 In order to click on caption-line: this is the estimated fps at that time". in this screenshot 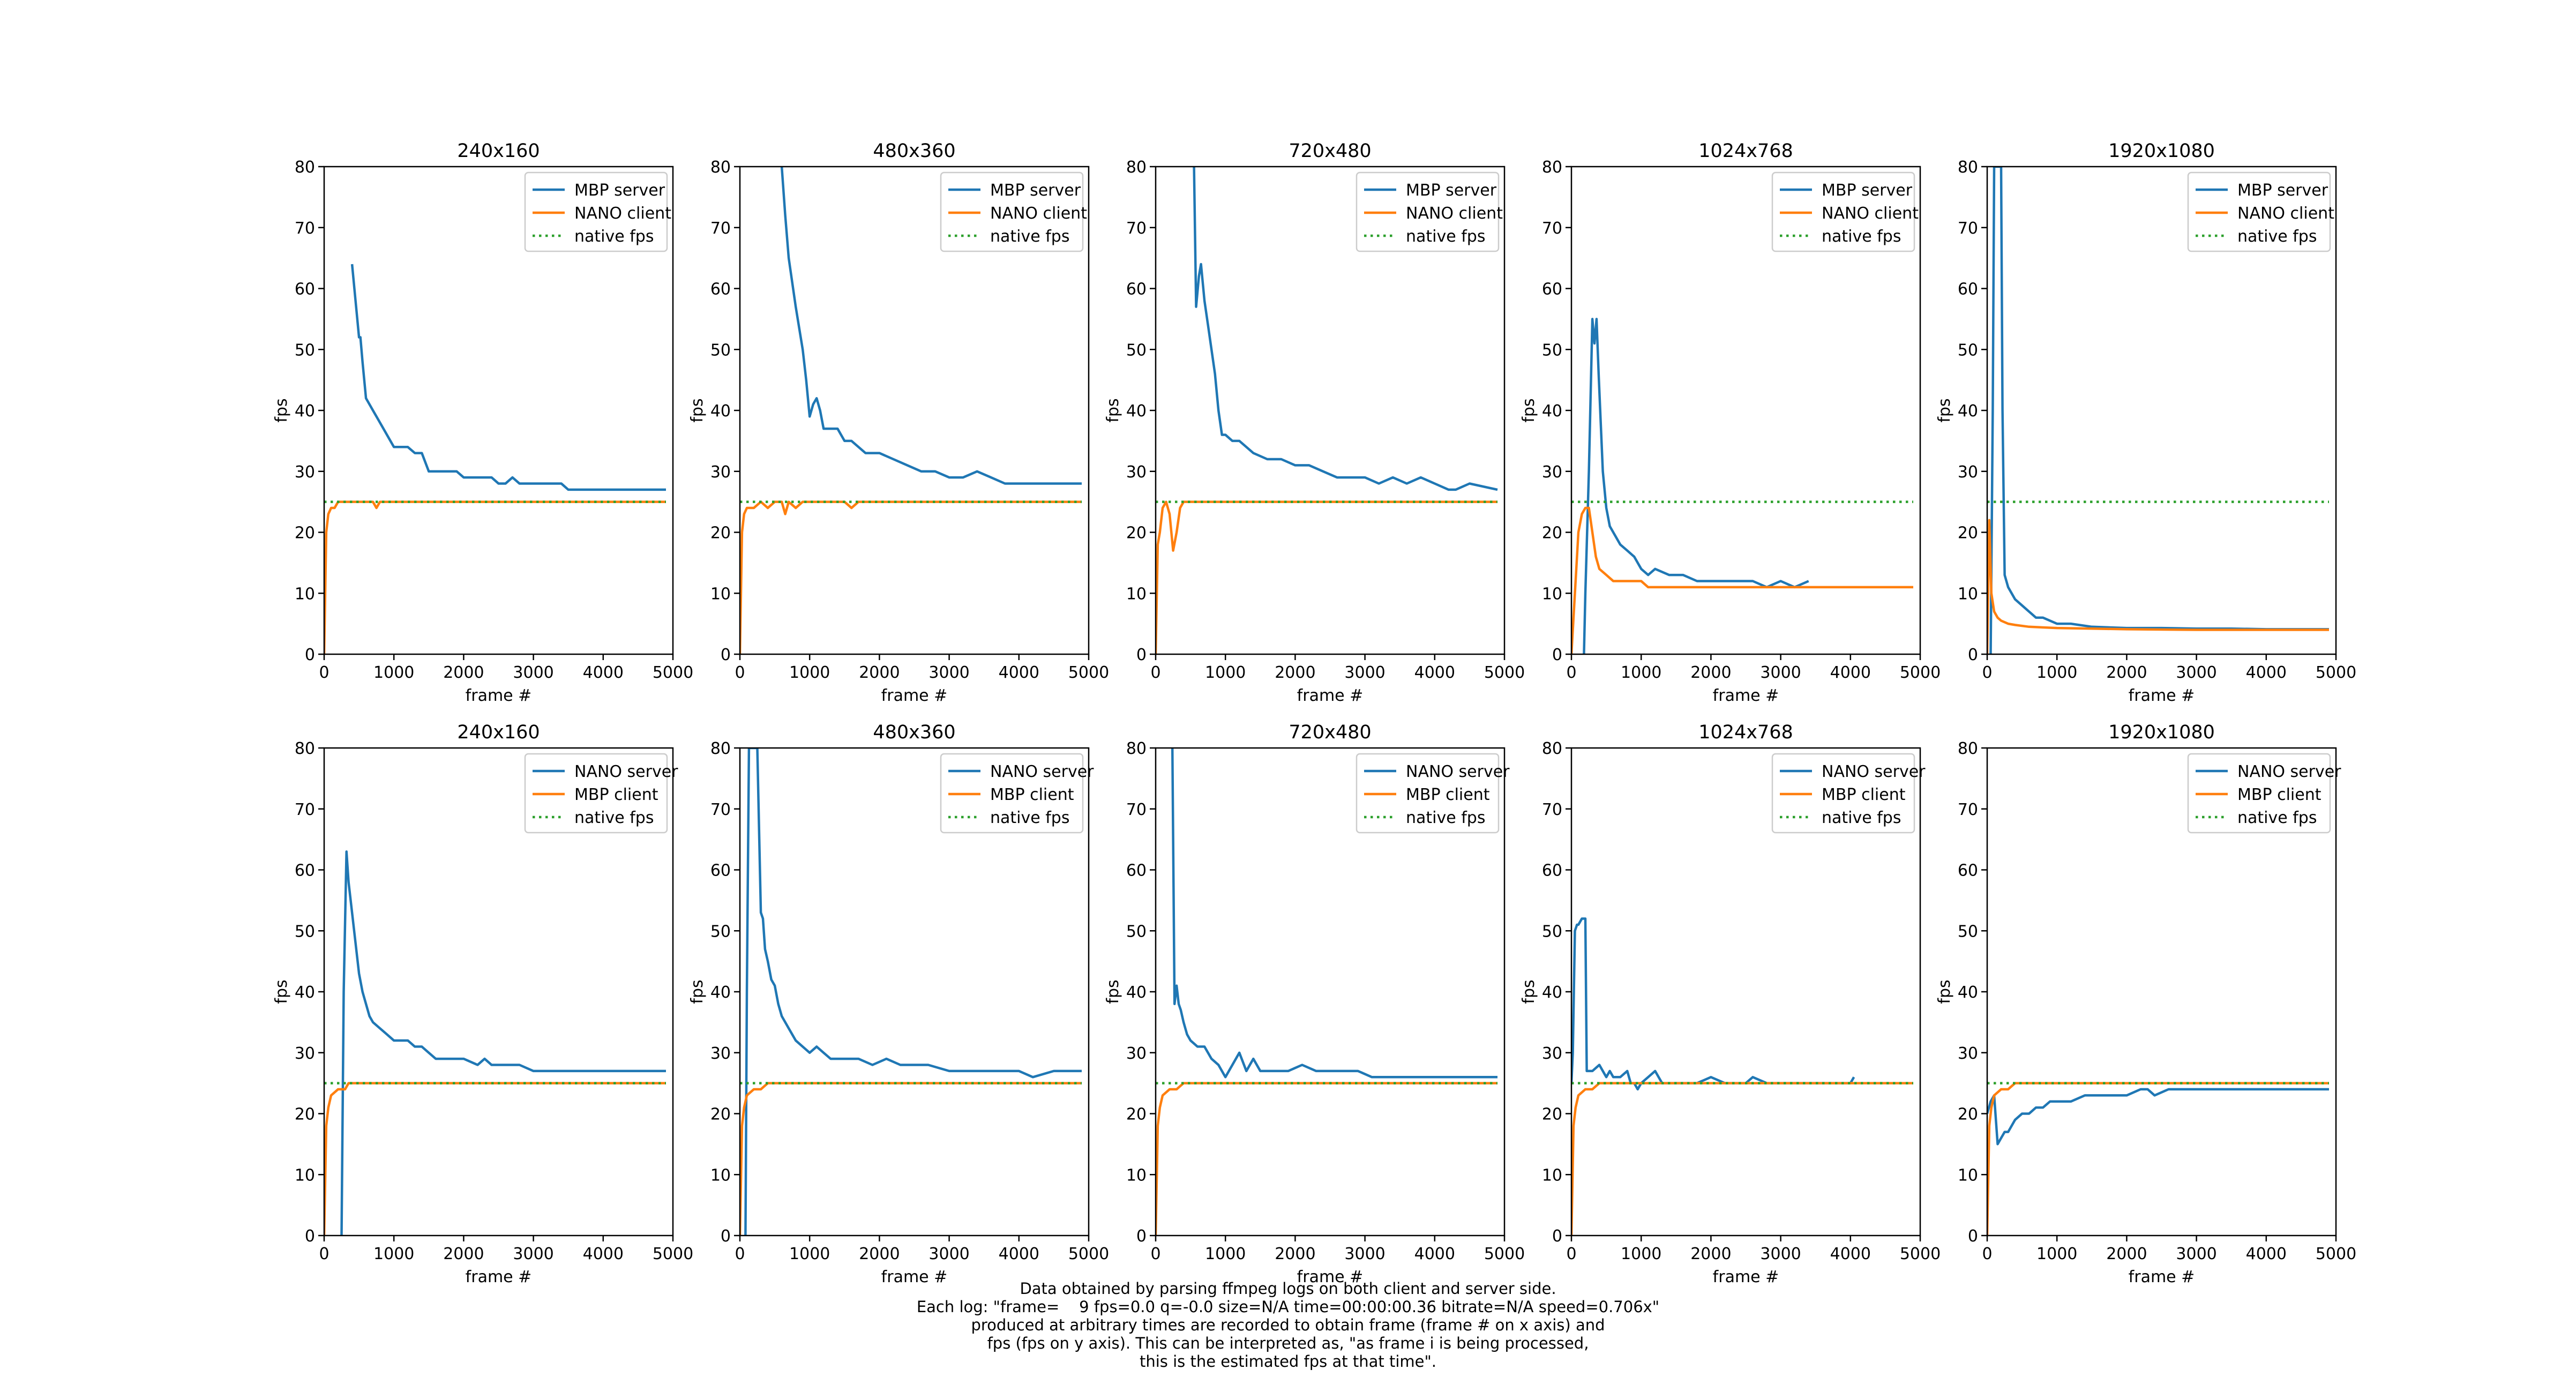, I will do `click(1288, 1361)`.